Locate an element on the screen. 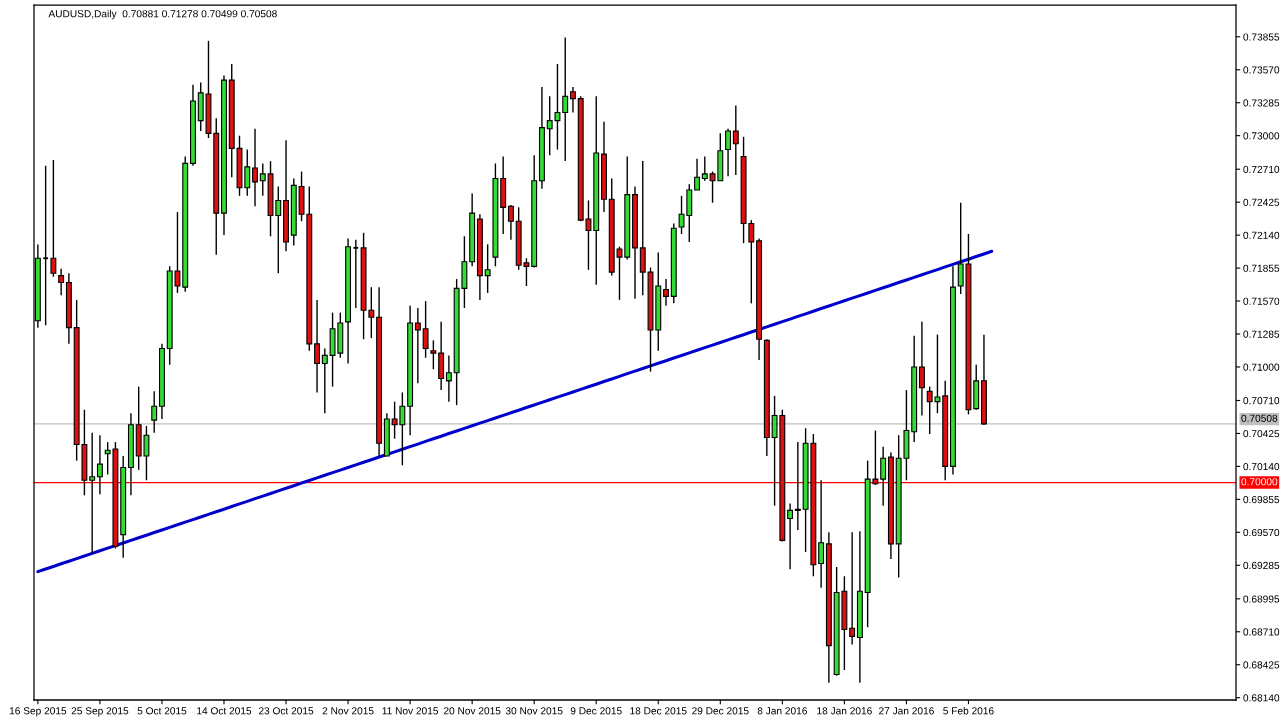 The width and height of the screenshot is (1287, 723). y-tick-label: 0.68425 is located at coordinates (1261, 665).